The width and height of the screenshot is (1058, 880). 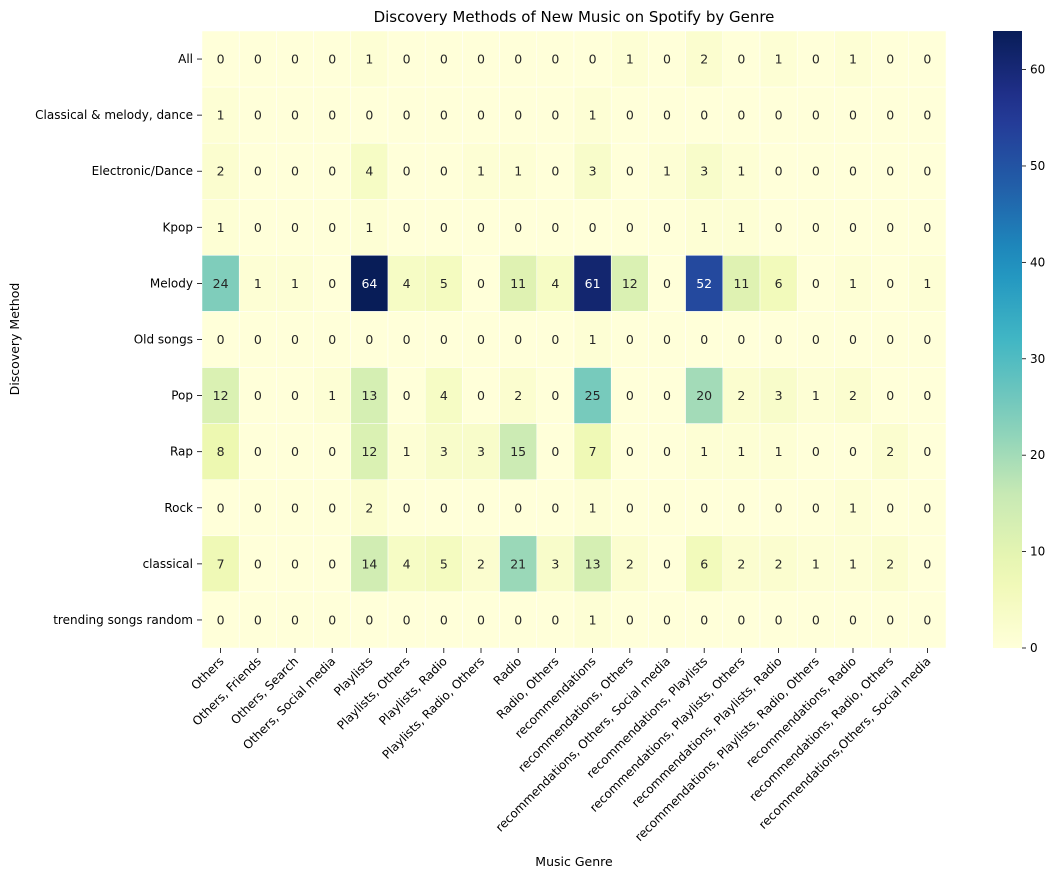 I want to click on cell-value-label: 15, so click(x=518, y=451).